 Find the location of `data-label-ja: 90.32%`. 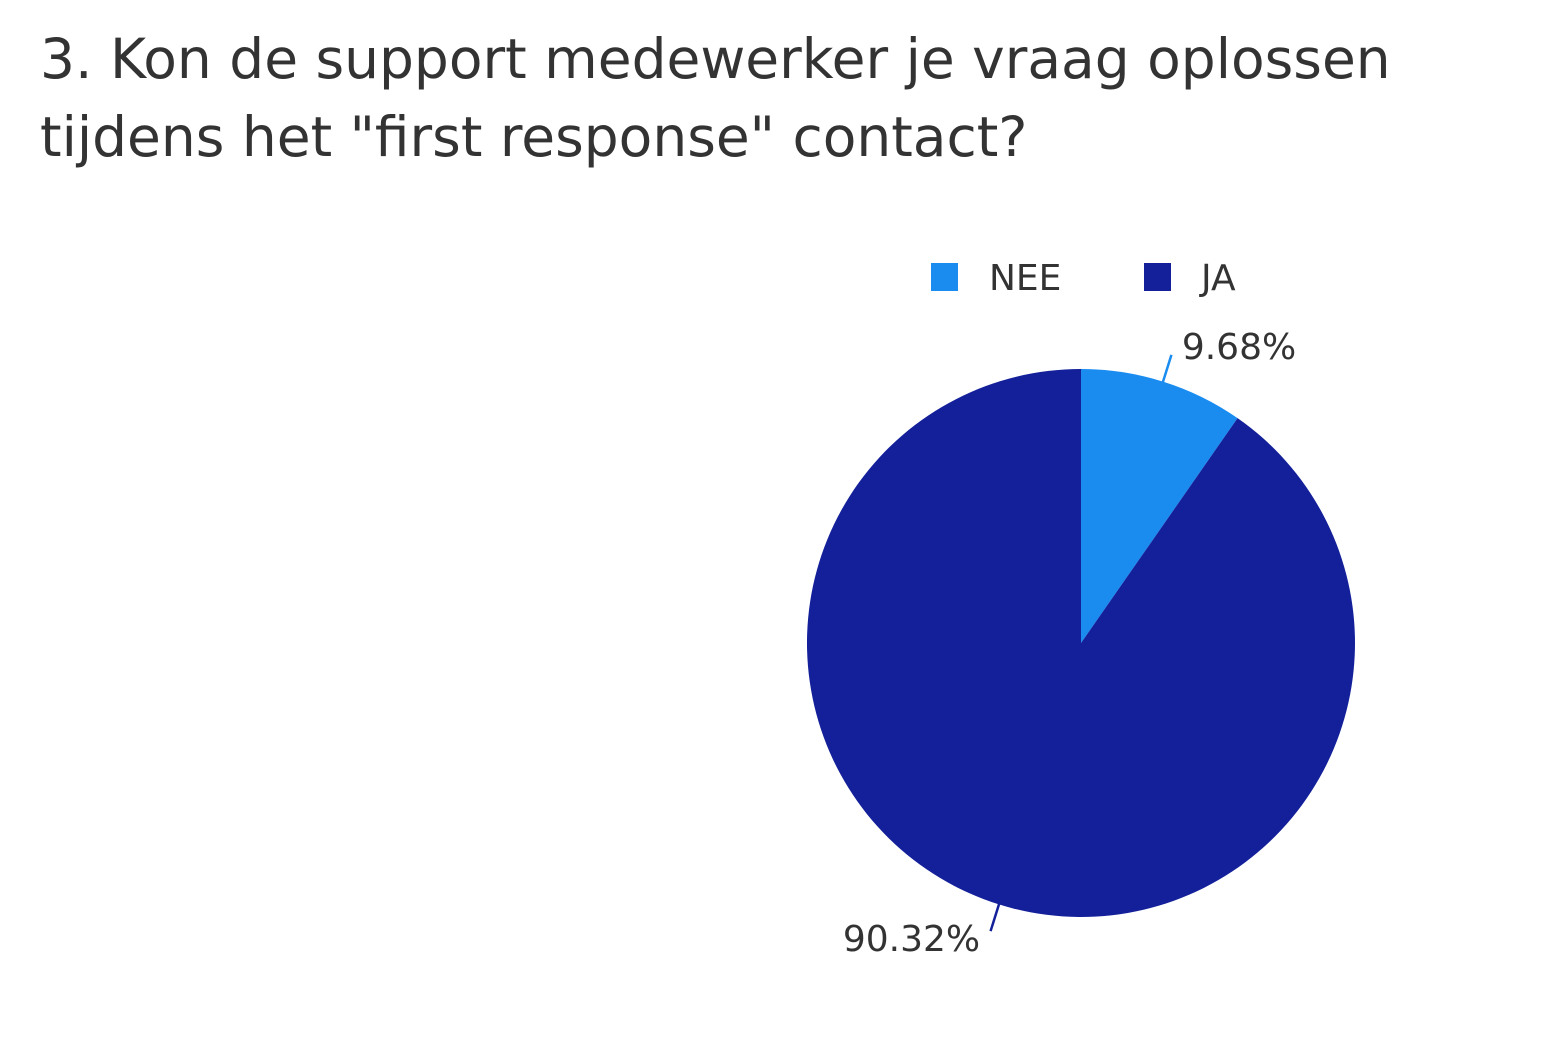

data-label-ja: 90.32% is located at coordinates (911, 939).